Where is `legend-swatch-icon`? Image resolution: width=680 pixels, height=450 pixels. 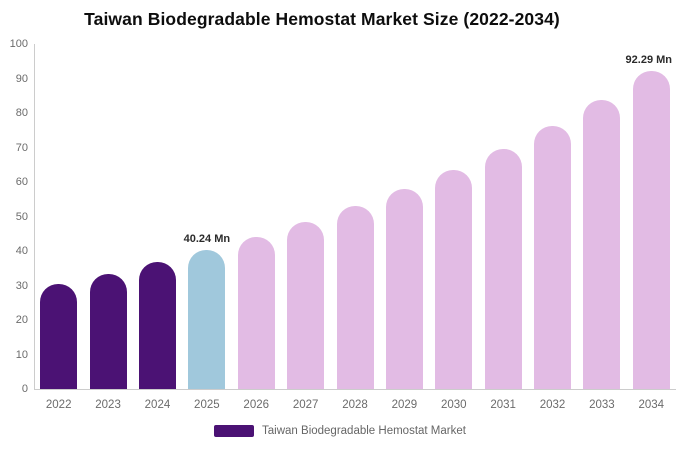
legend-swatch-icon is located at coordinates (234, 431).